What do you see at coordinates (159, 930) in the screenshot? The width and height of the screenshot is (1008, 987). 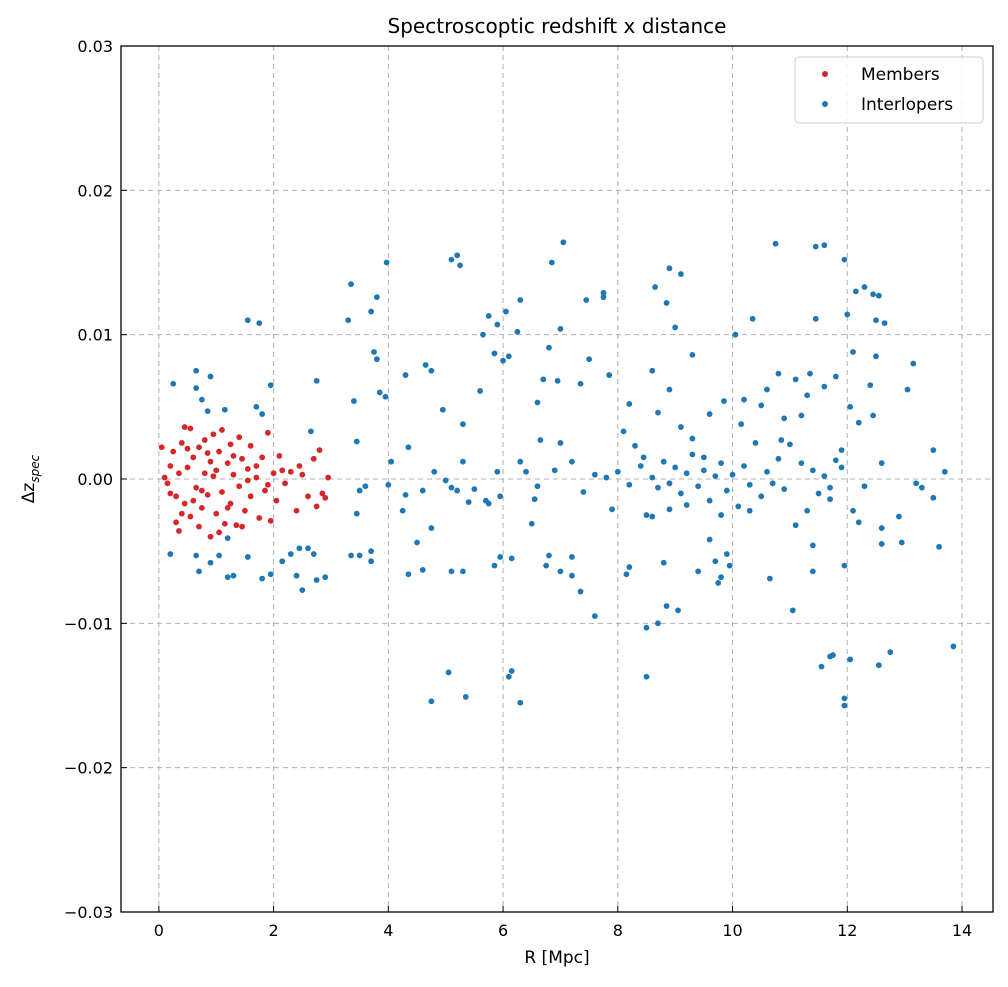 I see `x-tick-label: 0` at bounding box center [159, 930].